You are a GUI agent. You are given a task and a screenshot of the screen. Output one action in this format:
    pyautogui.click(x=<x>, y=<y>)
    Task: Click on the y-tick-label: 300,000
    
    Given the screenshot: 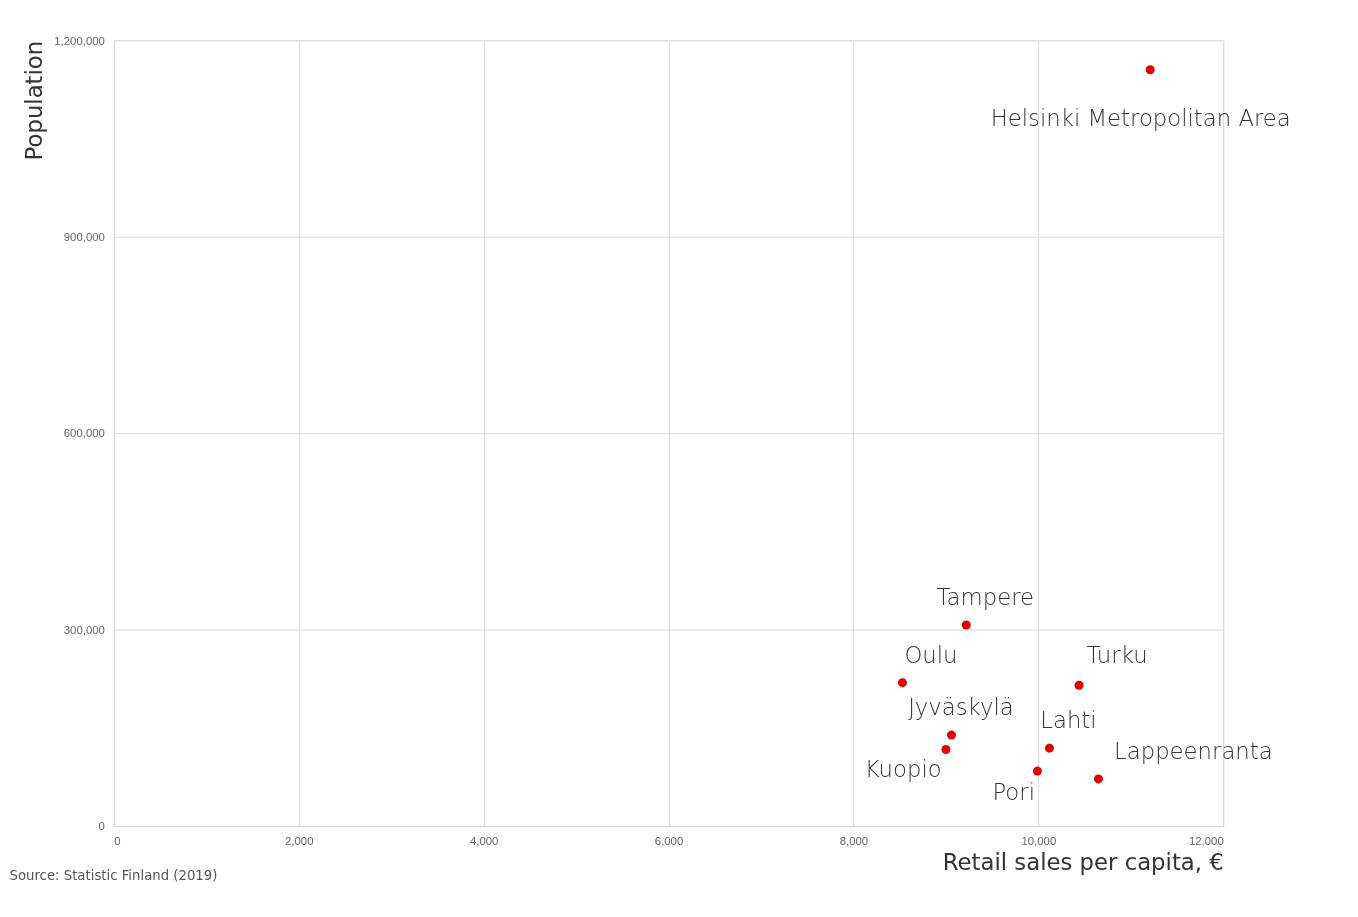 What is the action you would take?
    pyautogui.click(x=84, y=629)
    